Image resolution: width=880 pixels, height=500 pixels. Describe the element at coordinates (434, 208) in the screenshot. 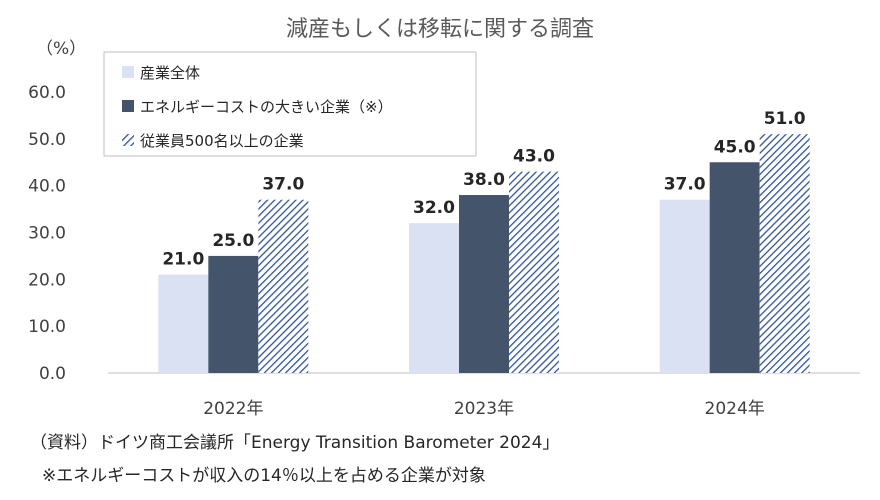

I see `data-label: 32.0` at that location.